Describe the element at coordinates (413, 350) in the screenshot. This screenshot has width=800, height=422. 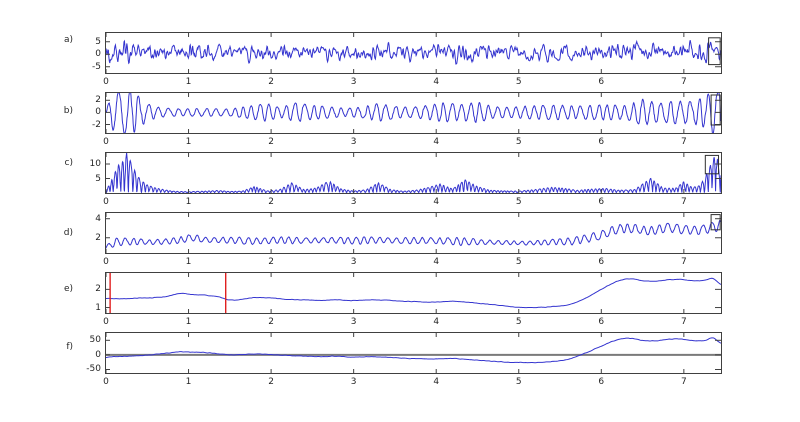
I see `signal-trace-f` at that location.